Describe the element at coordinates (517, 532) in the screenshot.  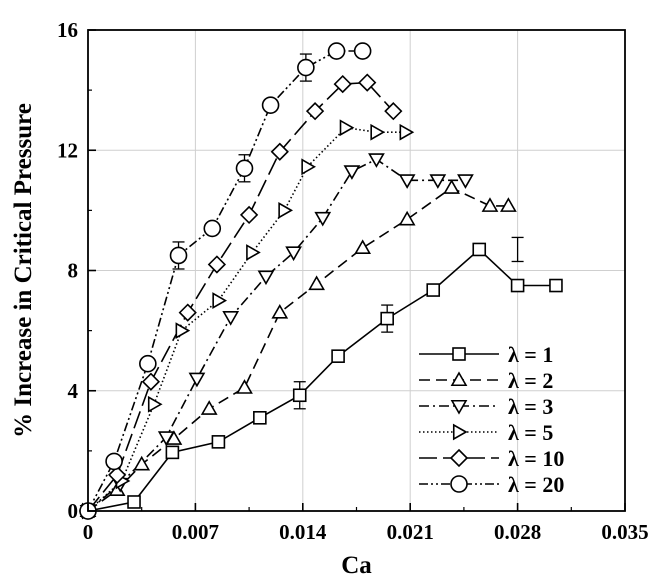
I see `x-tick-label: 0.028` at that location.